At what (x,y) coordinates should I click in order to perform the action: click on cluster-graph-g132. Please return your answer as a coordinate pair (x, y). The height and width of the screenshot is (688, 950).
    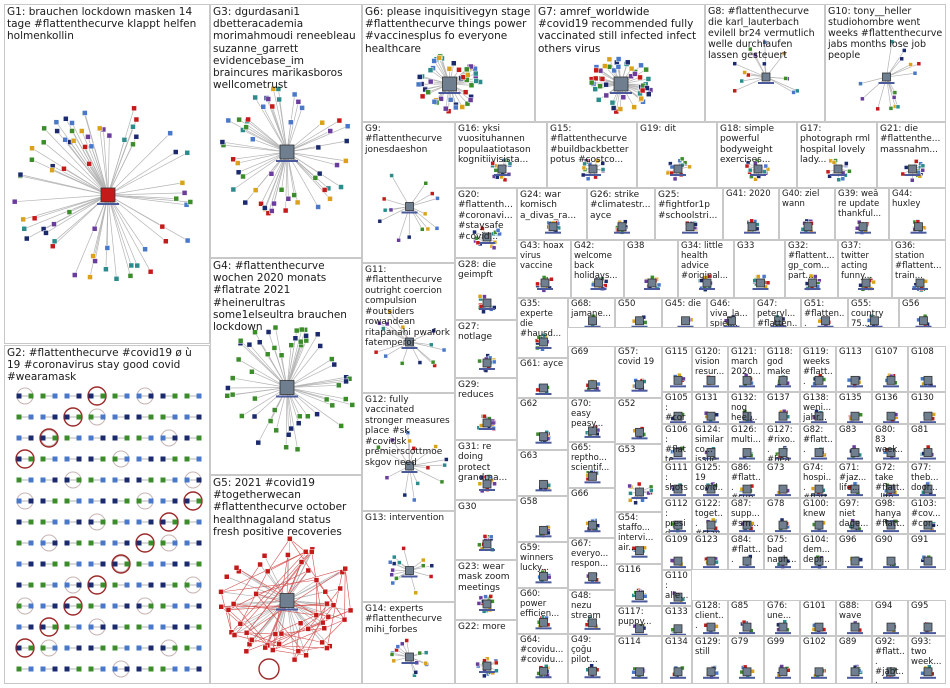
    Looking at the image, I should click on (747, 416).